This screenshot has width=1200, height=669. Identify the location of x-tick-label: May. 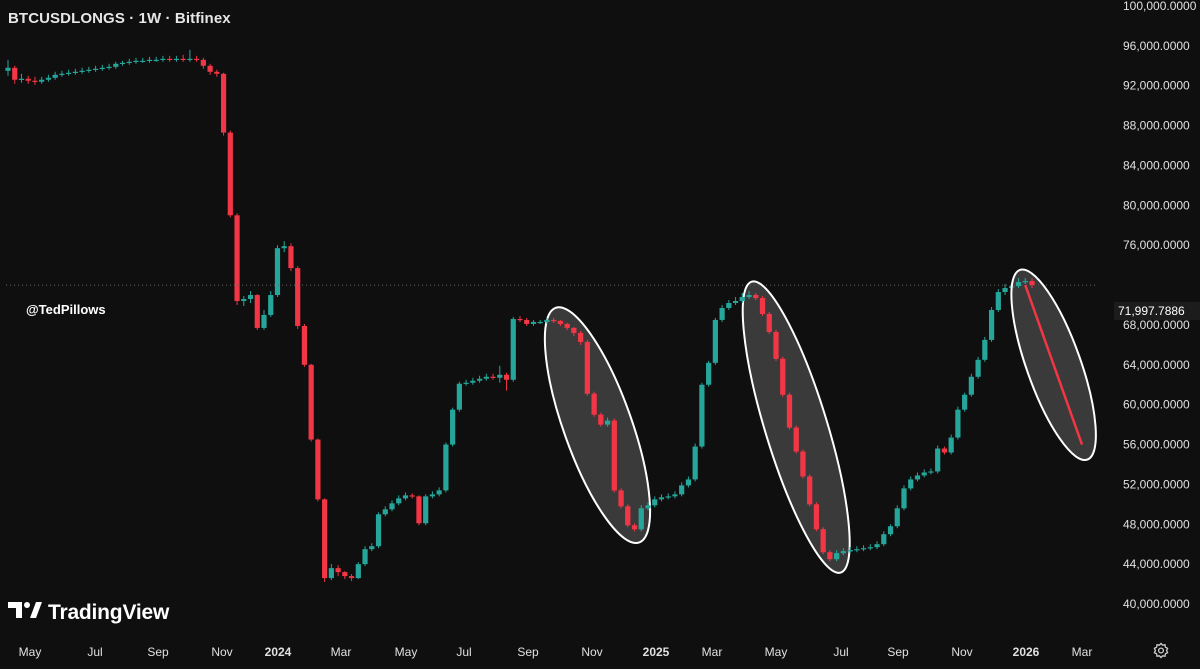
(30, 652).